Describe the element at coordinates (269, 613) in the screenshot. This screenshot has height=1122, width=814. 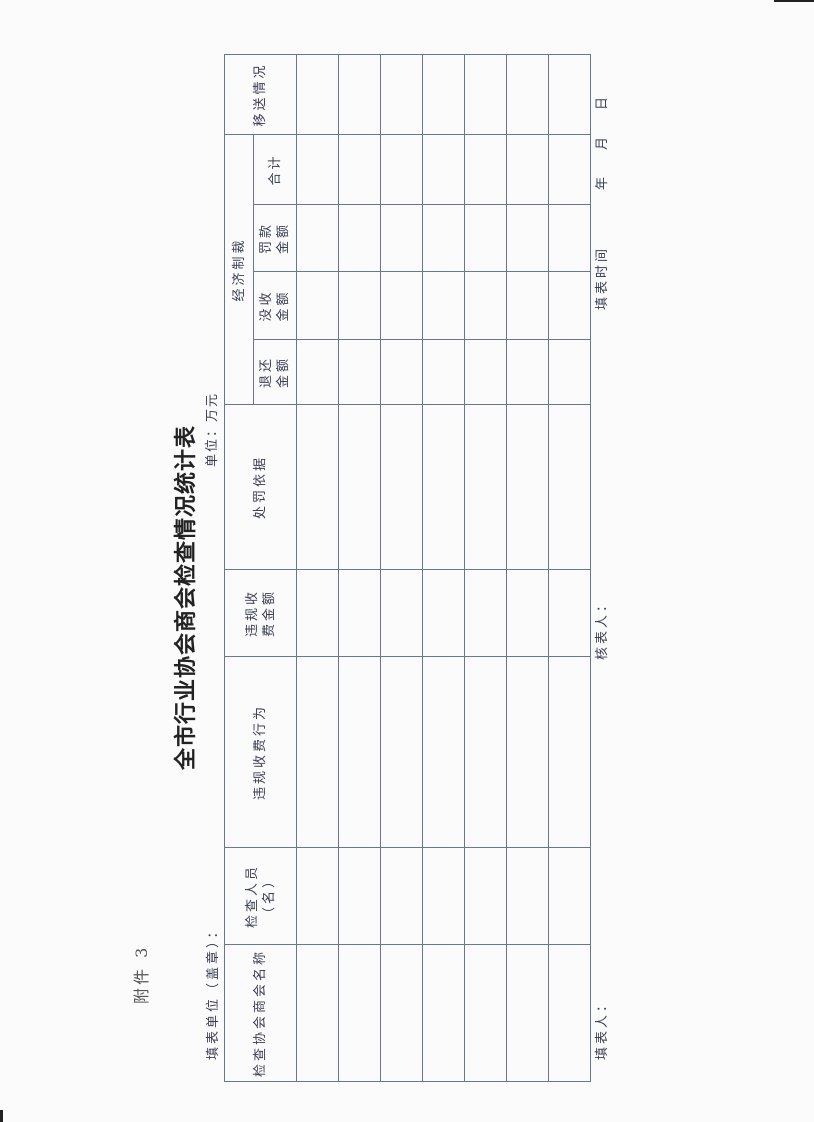
I see `header-violation-amount-line2: 费金额` at that location.